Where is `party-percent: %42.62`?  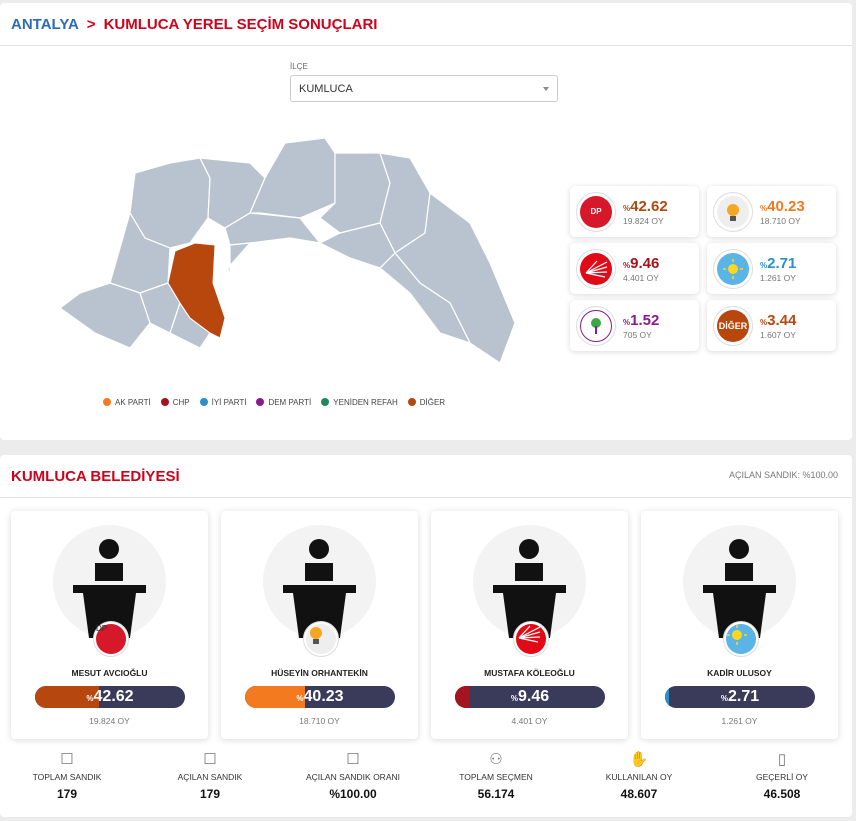 party-percent: %42.62 is located at coordinates (645, 206).